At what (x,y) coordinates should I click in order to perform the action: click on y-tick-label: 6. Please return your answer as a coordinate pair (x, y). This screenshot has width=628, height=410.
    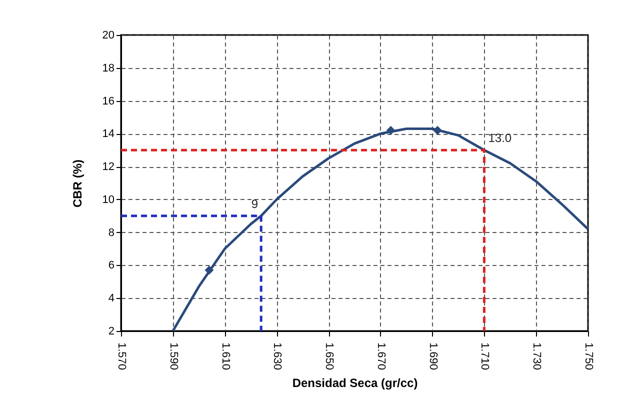
    Looking at the image, I should click on (111, 266).